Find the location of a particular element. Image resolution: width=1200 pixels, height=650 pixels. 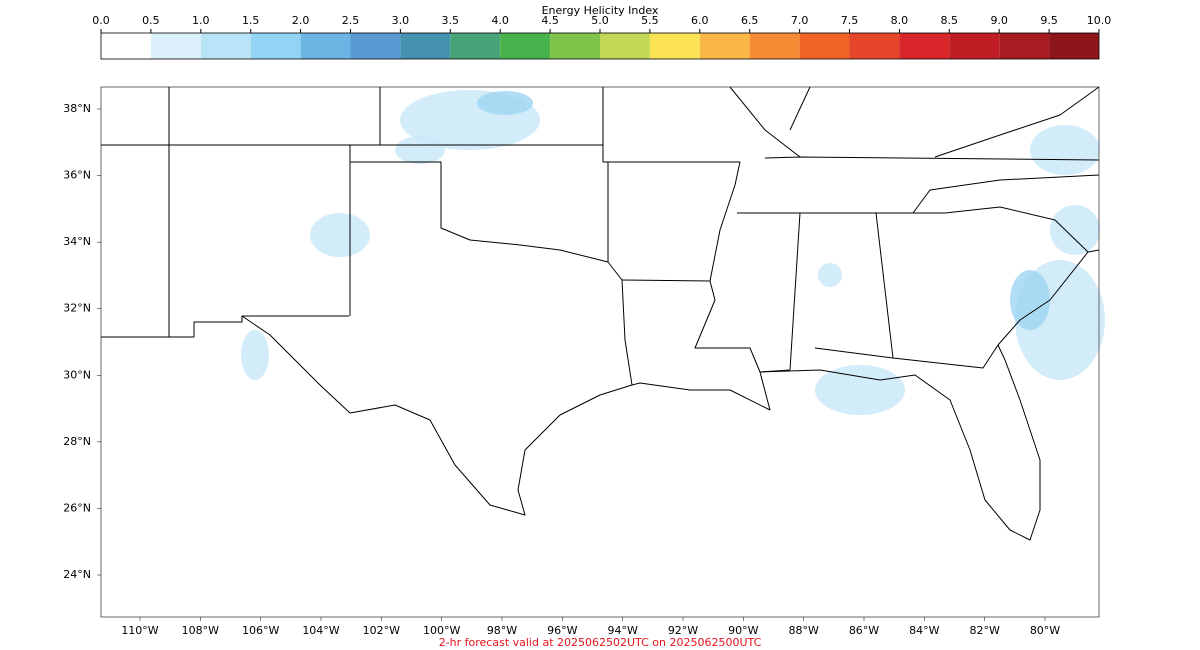

lon-label: 110°W is located at coordinates (139, 630).